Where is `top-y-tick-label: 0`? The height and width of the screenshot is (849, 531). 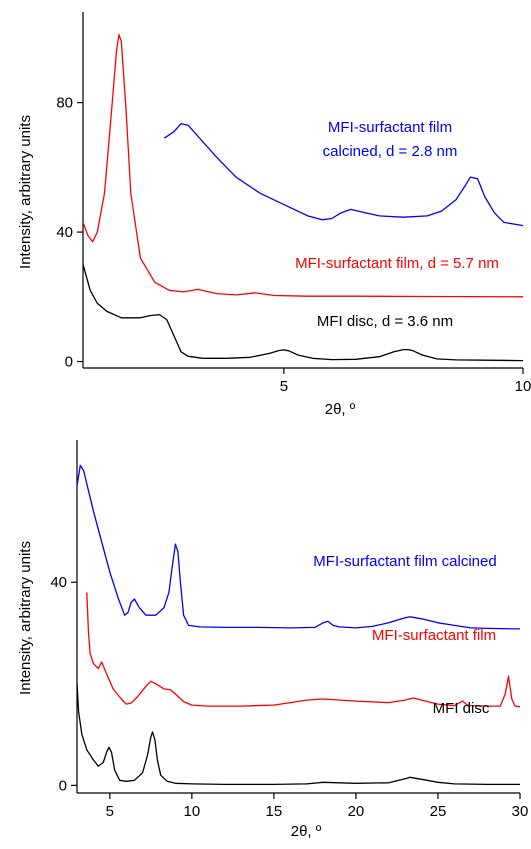
top-y-tick-label: 0 is located at coordinates (69, 362).